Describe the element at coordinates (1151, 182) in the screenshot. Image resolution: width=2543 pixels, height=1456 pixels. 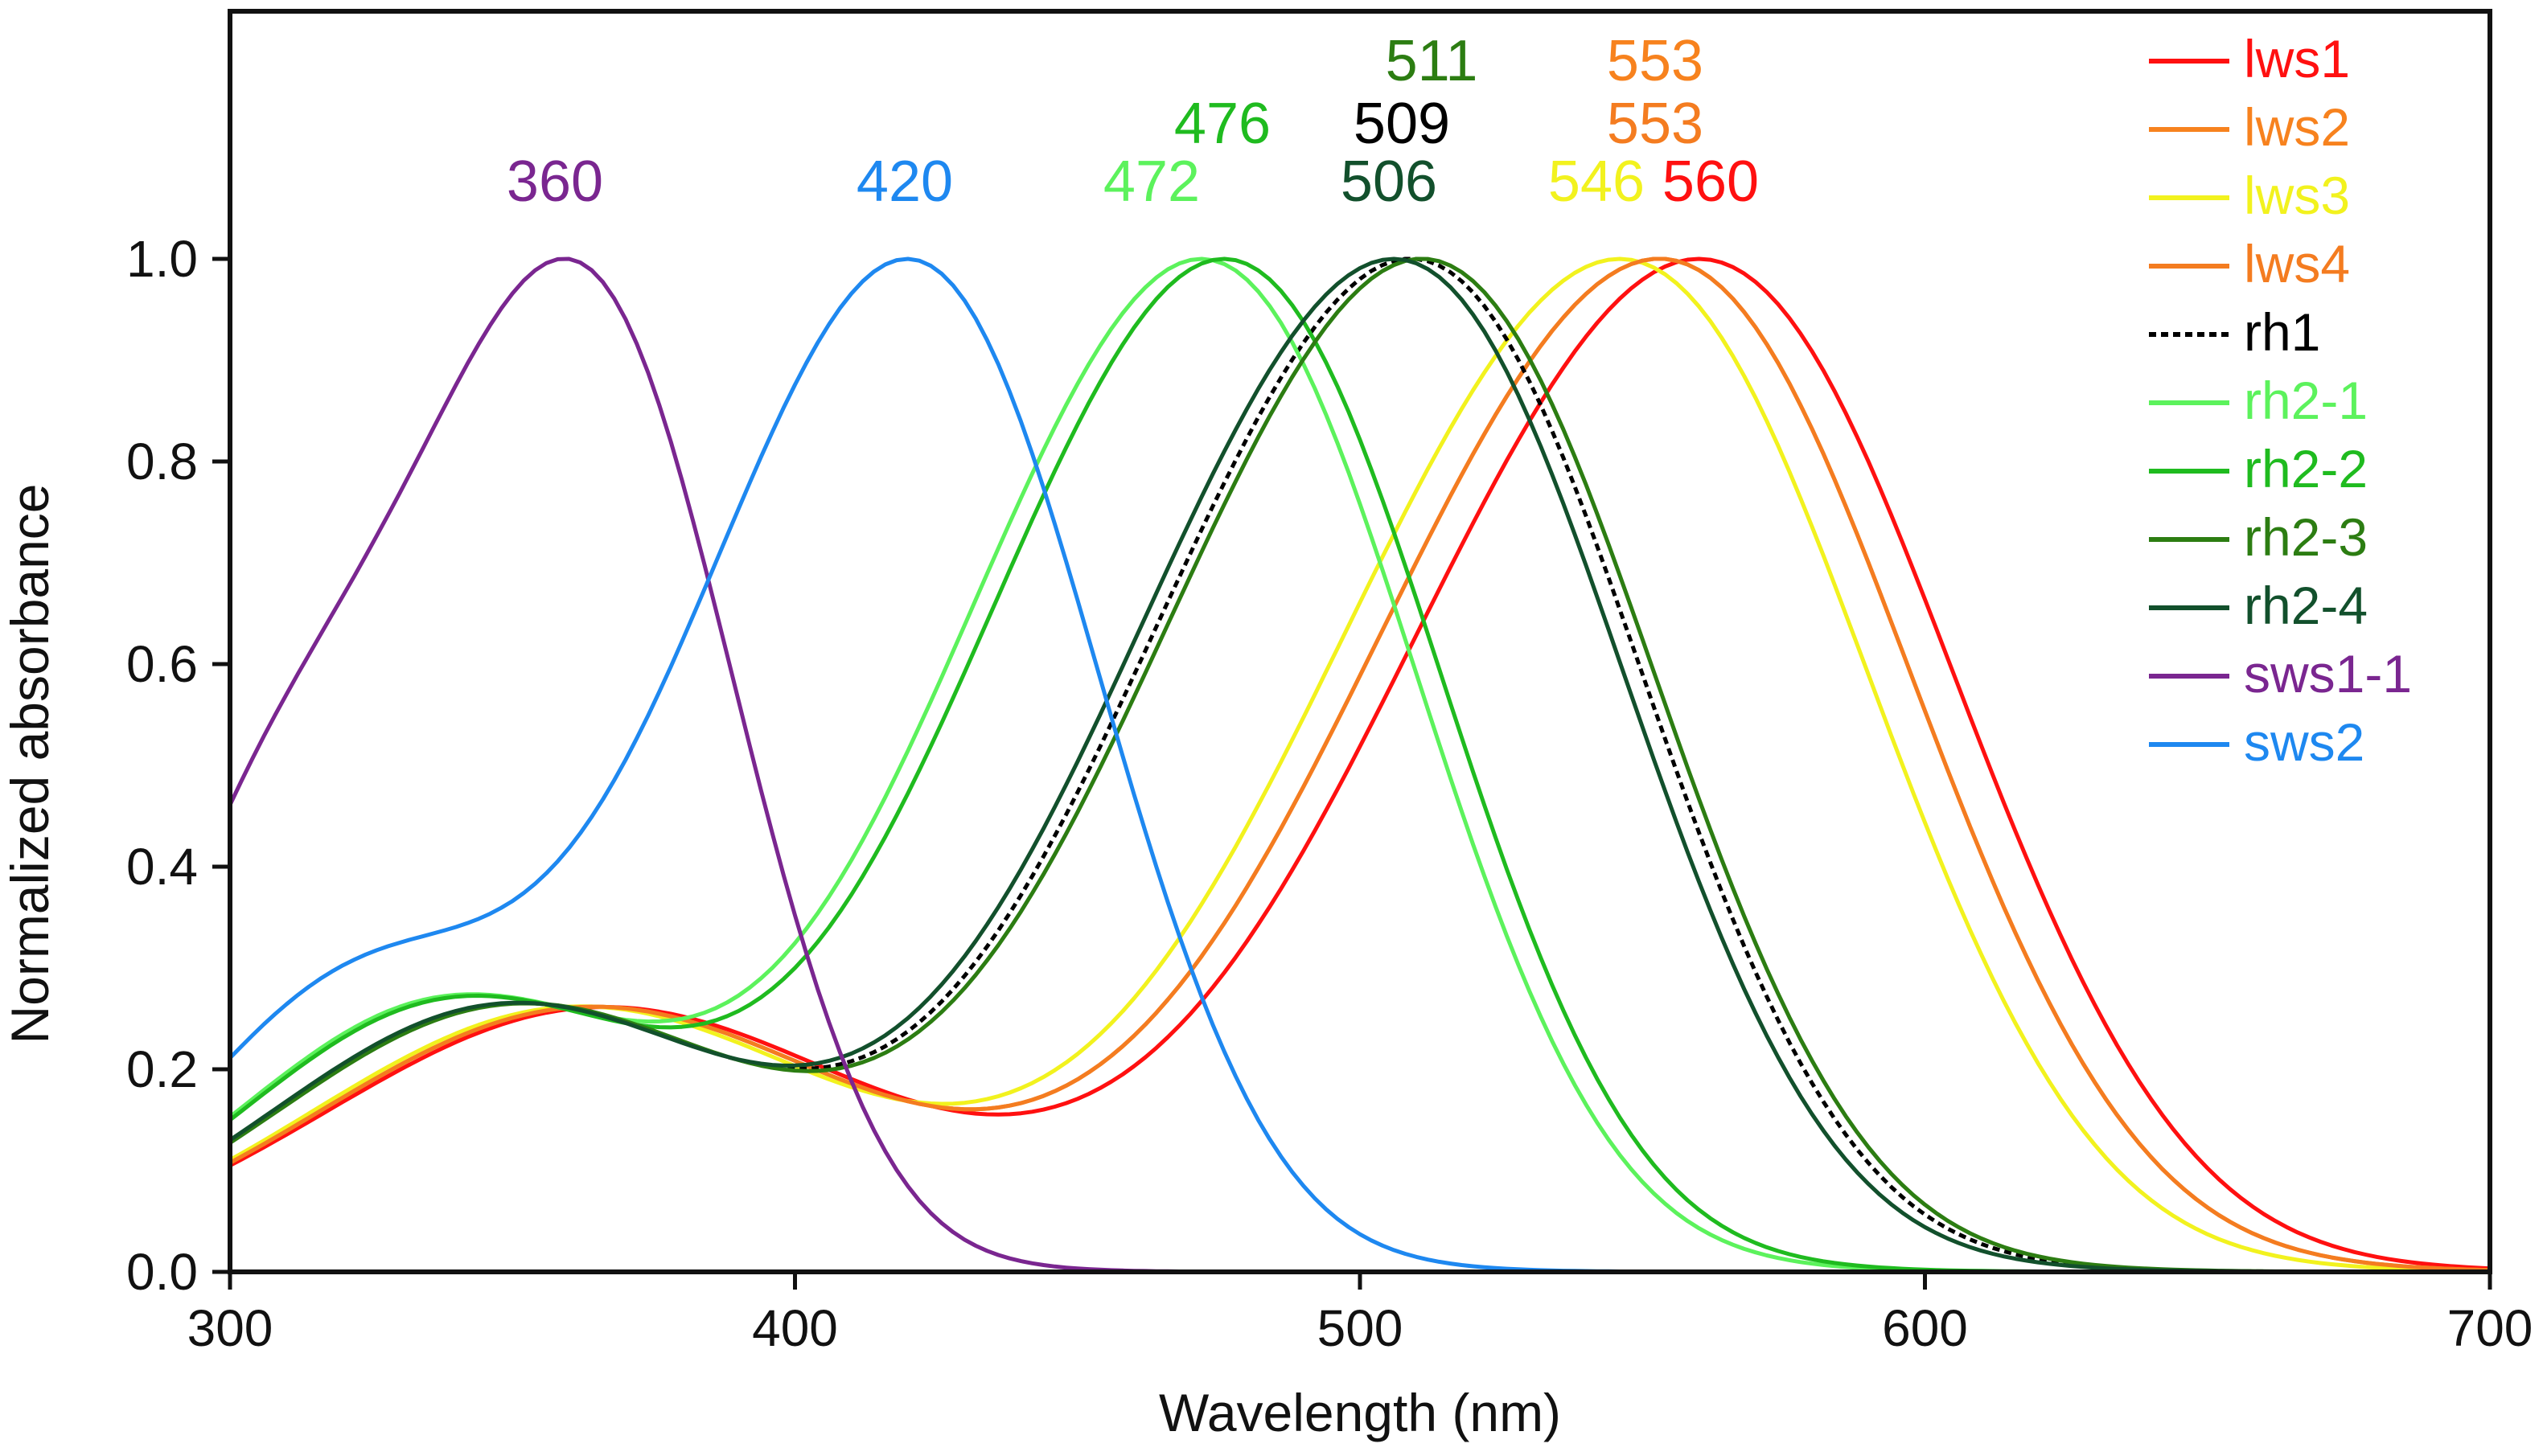
I see `peak-label-rh2-1: 472` at that location.